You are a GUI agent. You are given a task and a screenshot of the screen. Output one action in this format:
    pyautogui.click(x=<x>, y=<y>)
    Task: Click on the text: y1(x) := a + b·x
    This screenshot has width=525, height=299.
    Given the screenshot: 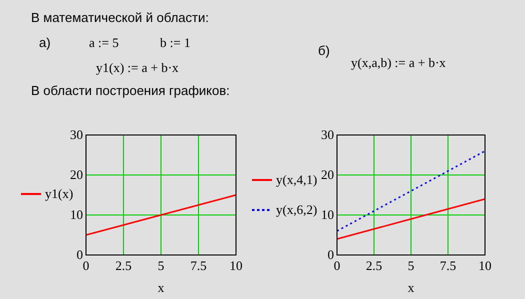 What is the action you would take?
    pyautogui.click(x=138, y=67)
    